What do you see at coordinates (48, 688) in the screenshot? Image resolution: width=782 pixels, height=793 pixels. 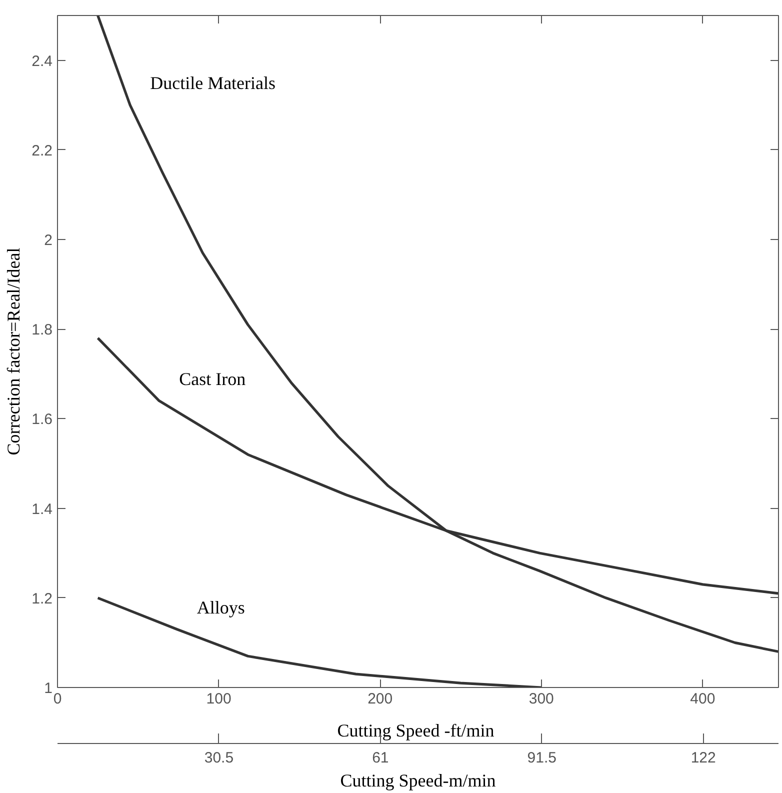 I see `y-tick-label: 1` at bounding box center [48, 688].